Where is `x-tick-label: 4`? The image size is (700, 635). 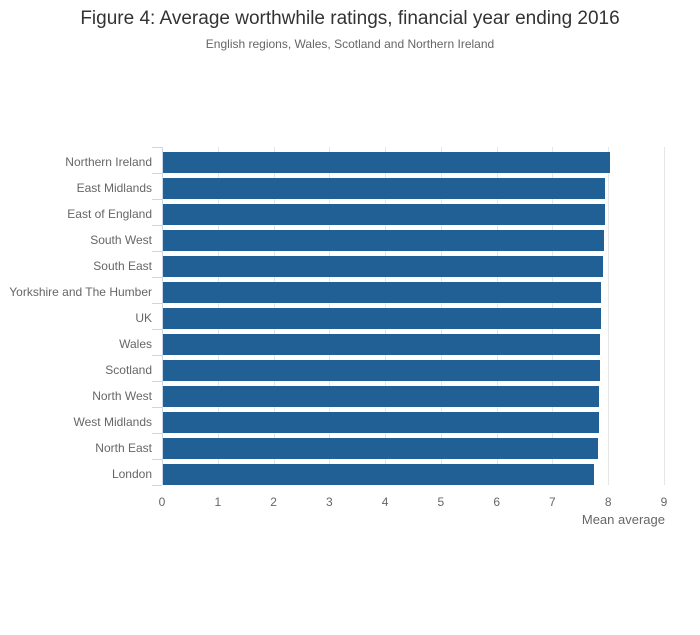
x-tick-label: 4 is located at coordinates (385, 502).